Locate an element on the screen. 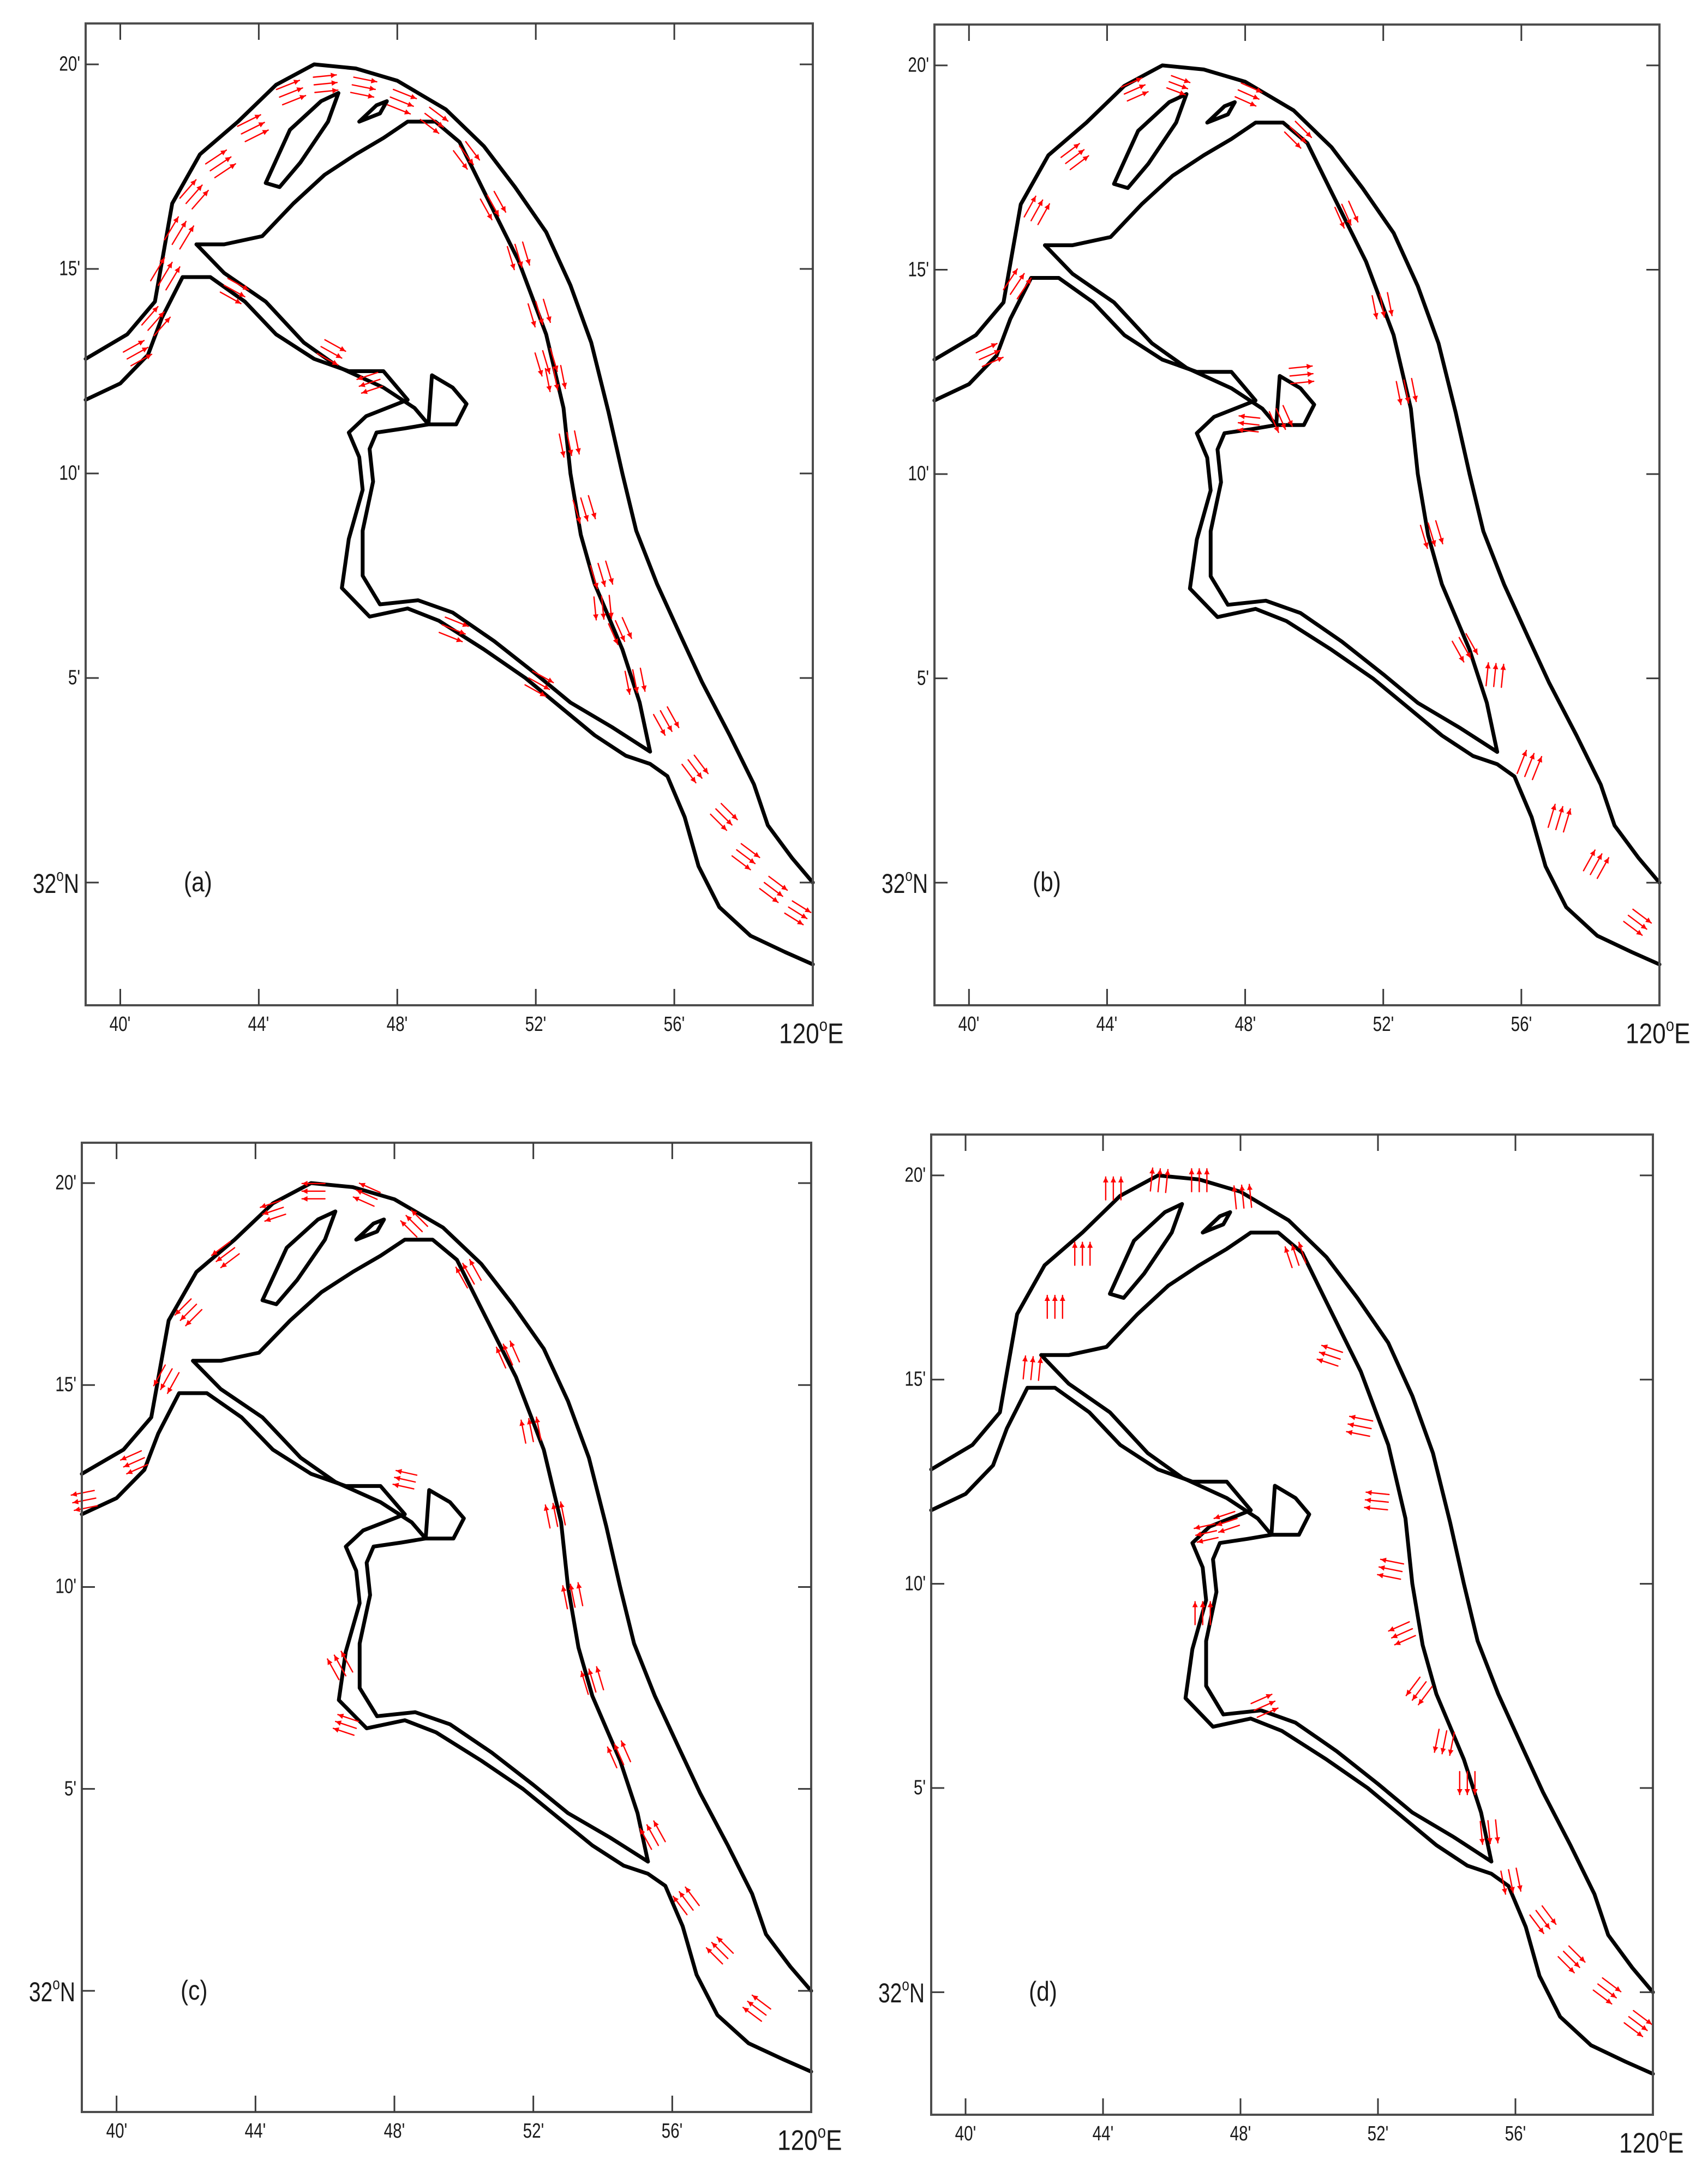 The width and height of the screenshot is (1708, 2178). y-tick-label: 15' is located at coordinates (915, 1379).